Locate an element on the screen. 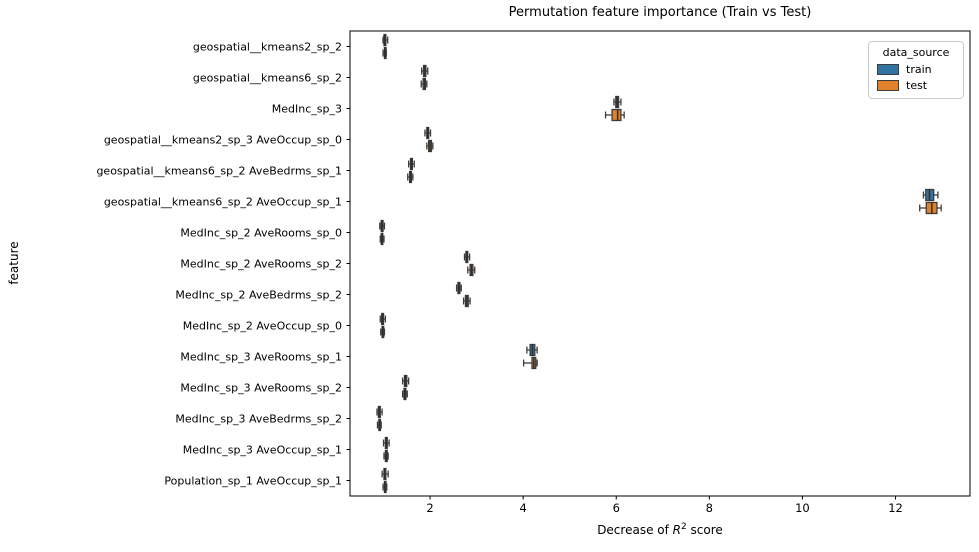 The height and width of the screenshot is (552, 979). box-train-geospatial__kmeans6_sp_2 is located at coordinates (425, 71).